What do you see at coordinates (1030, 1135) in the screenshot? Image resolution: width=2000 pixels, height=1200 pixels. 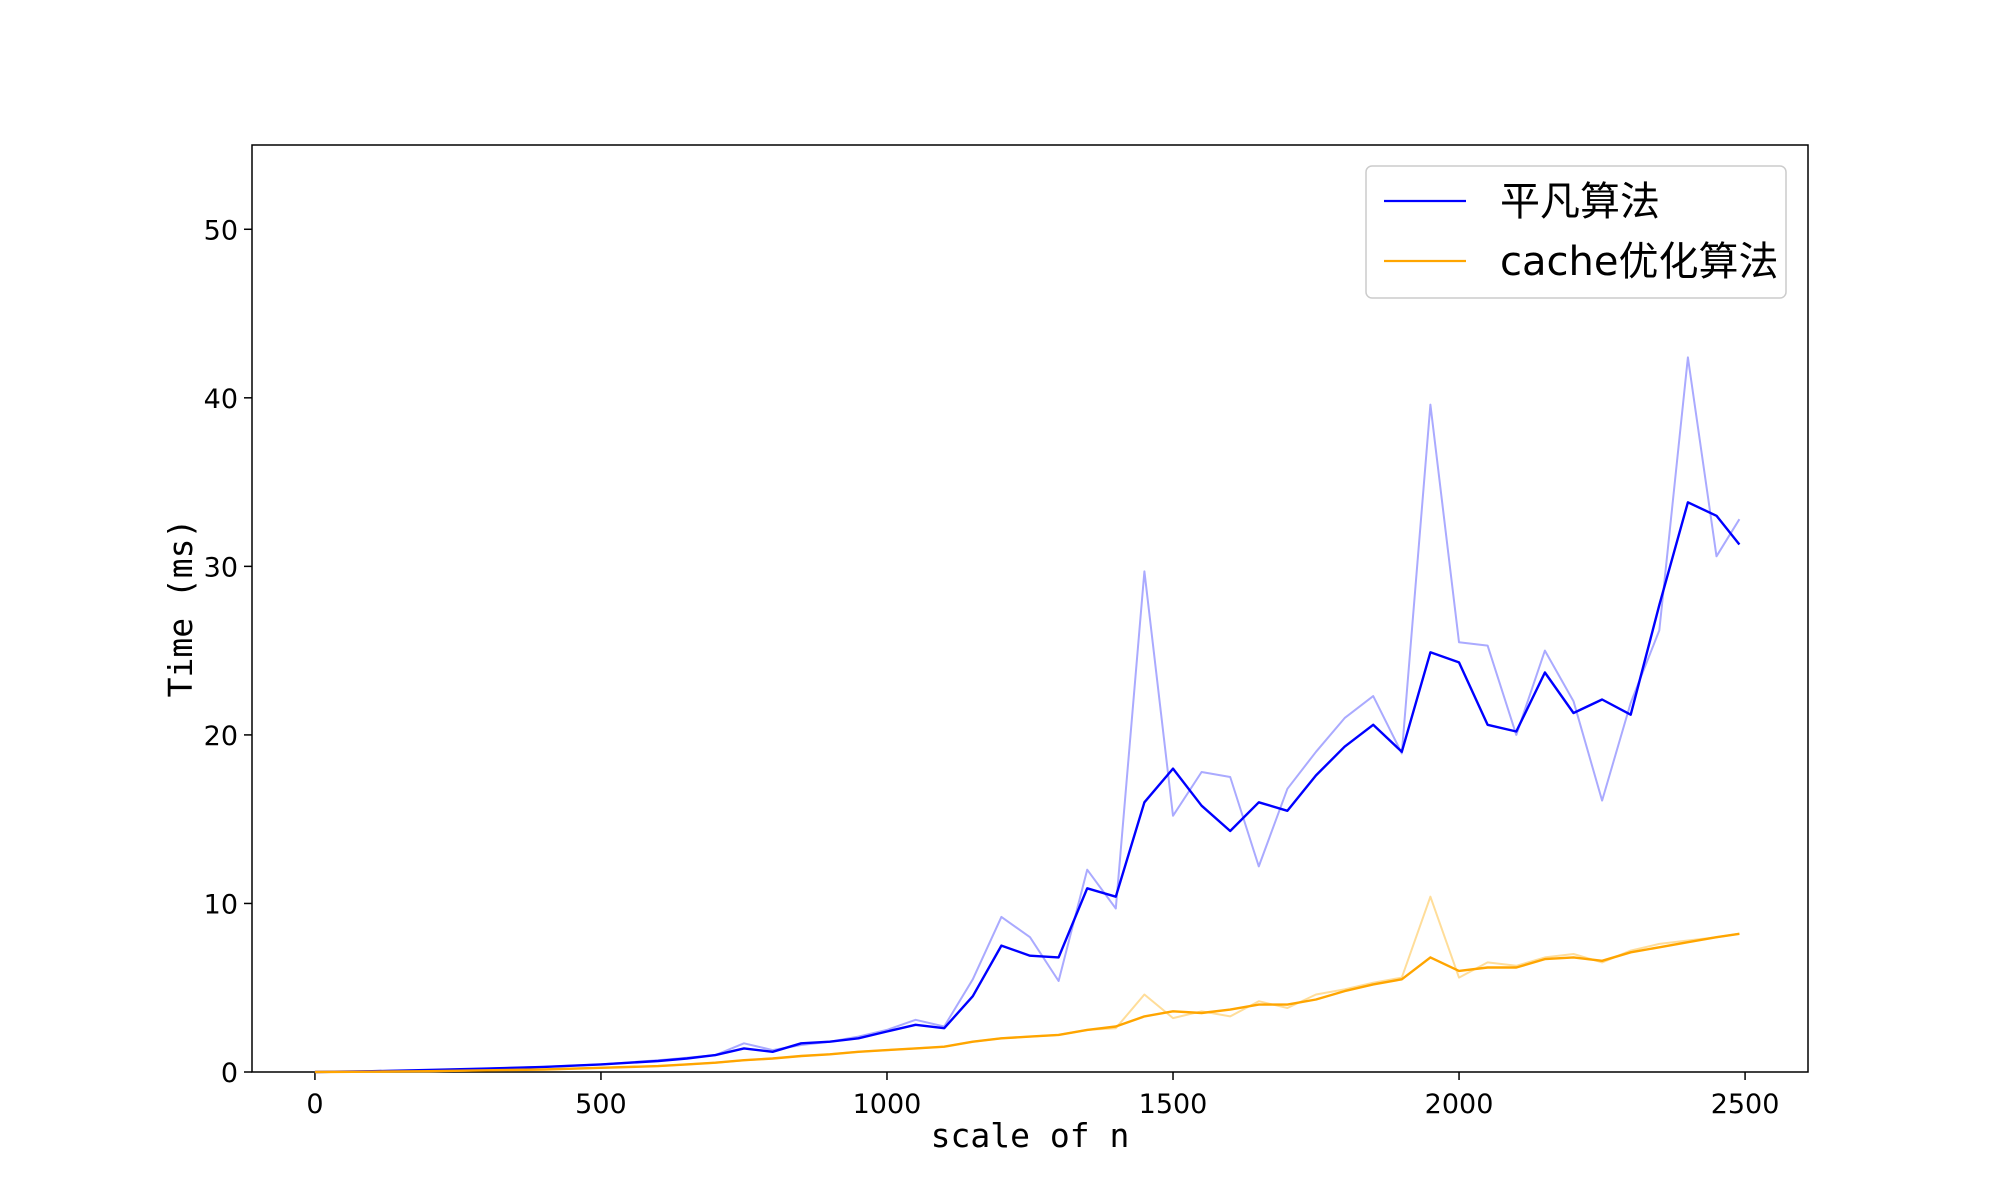 I see `x-axis-label: scale of n` at bounding box center [1030, 1135].